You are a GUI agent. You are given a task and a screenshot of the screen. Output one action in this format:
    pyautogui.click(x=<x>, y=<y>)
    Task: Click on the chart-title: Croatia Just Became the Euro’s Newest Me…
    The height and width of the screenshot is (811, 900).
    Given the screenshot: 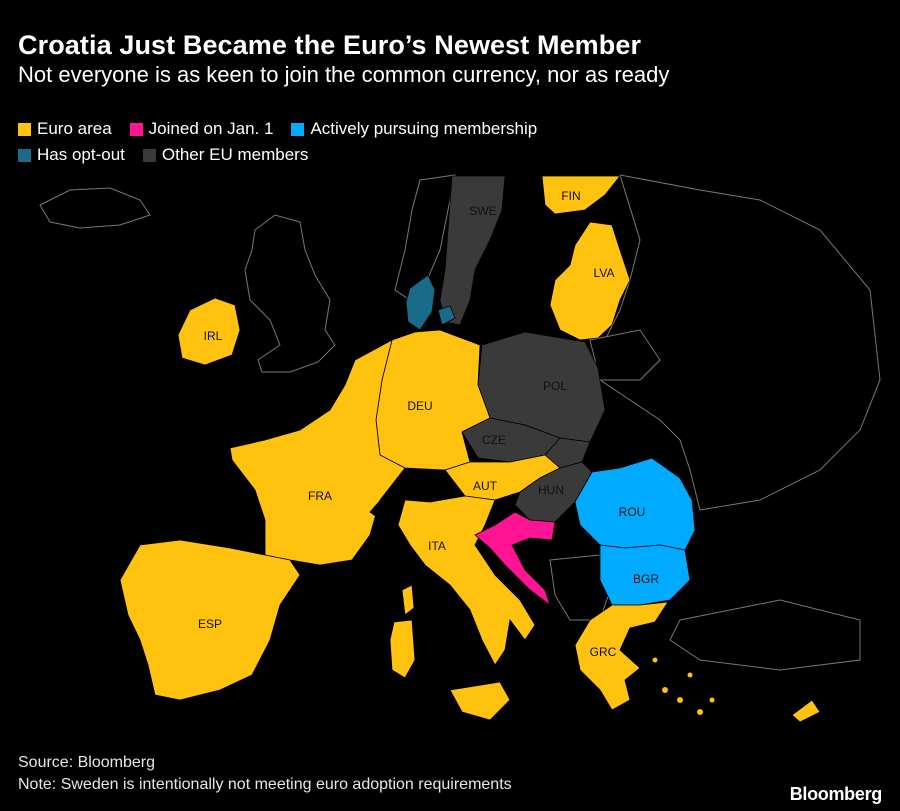 What is the action you would take?
    pyautogui.click(x=330, y=45)
    